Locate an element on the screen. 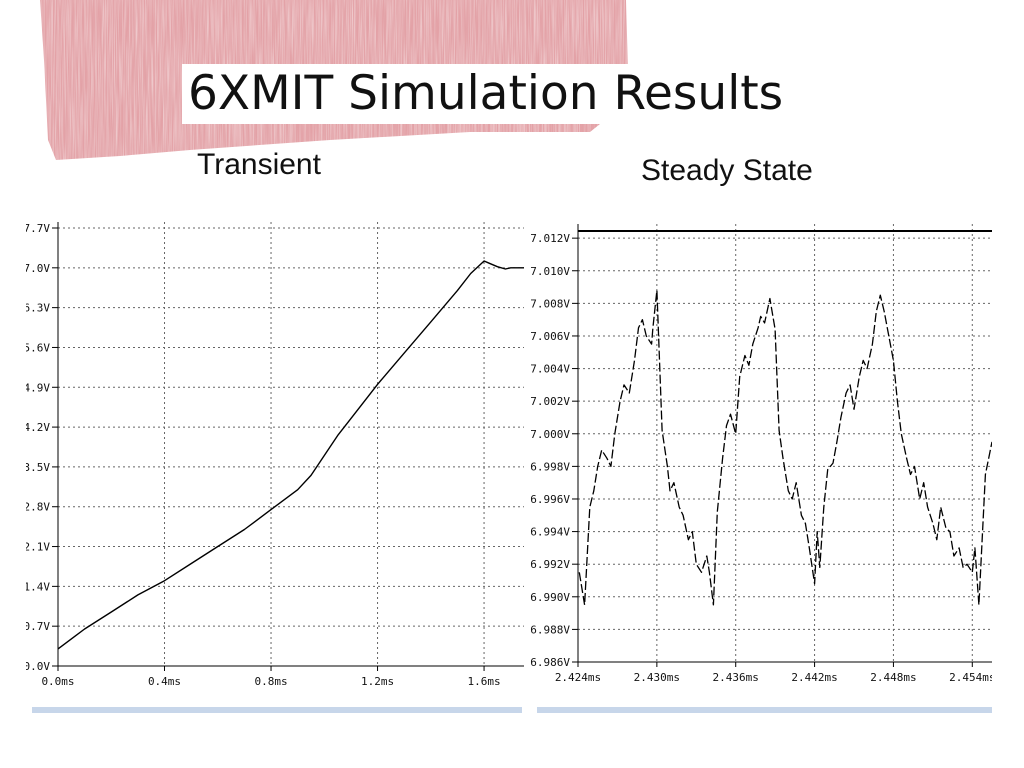 This screenshot has height=768, width=1024. y-tick-label: 6.994V is located at coordinates (550, 532).